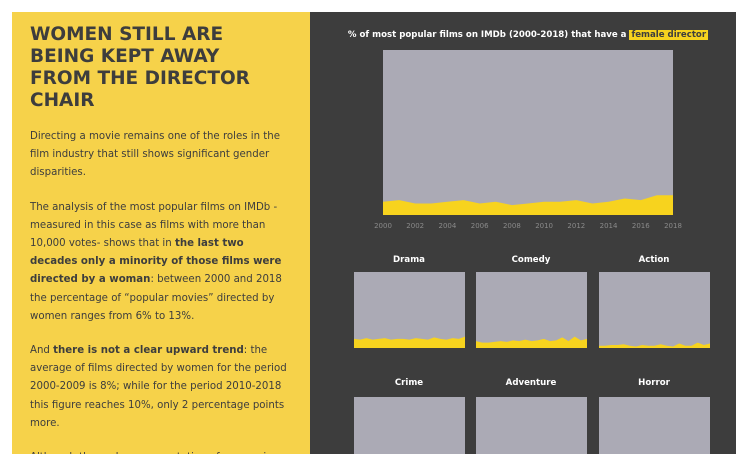 Image resolution: width=736 pixels, height=454 pixels. Describe the element at coordinates (480, 226) in the screenshot. I see `x-tick-label: 2006` at that location.